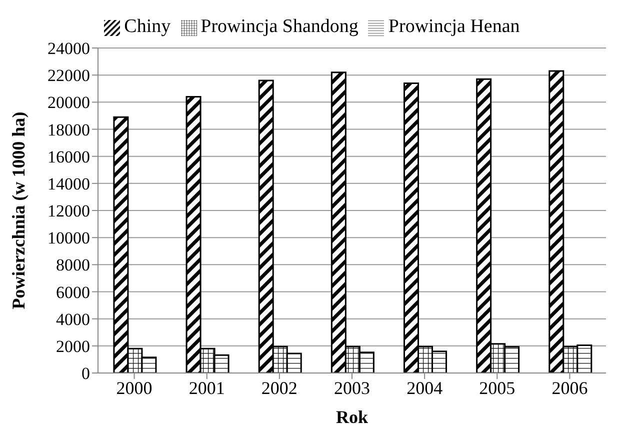 Image resolution: width=620 pixels, height=436 pixels. I want to click on legend-label: Prowincja Henan, so click(454, 26).